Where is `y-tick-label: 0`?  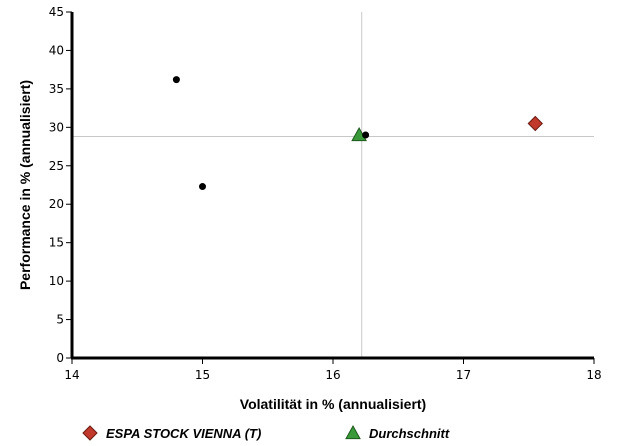 y-tick-label: 0 is located at coordinates (60, 358).